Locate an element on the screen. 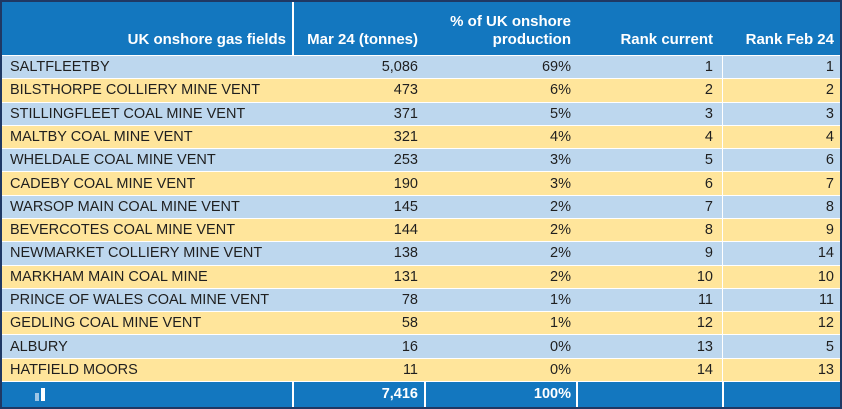 This screenshot has height=409, width=842. cell-rank-current: 10 is located at coordinates (704, 276).